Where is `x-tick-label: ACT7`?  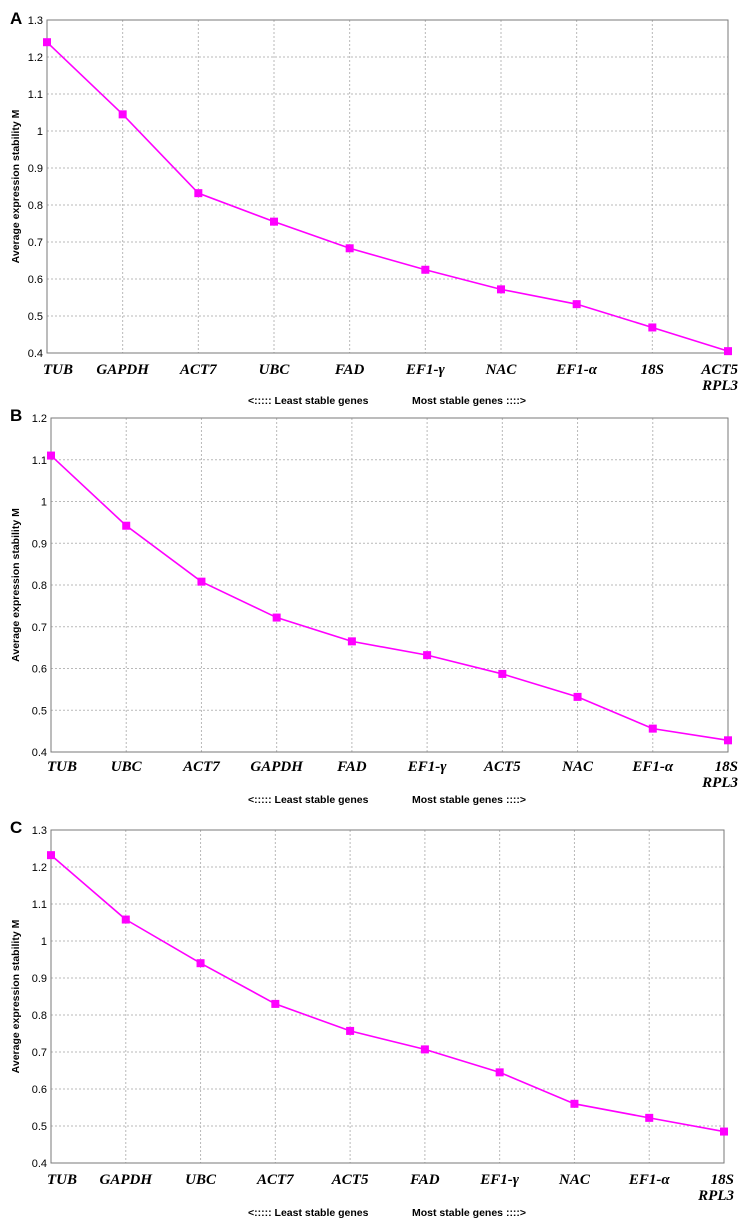
x-tick-label: ACT7 is located at coordinates (275, 1180).